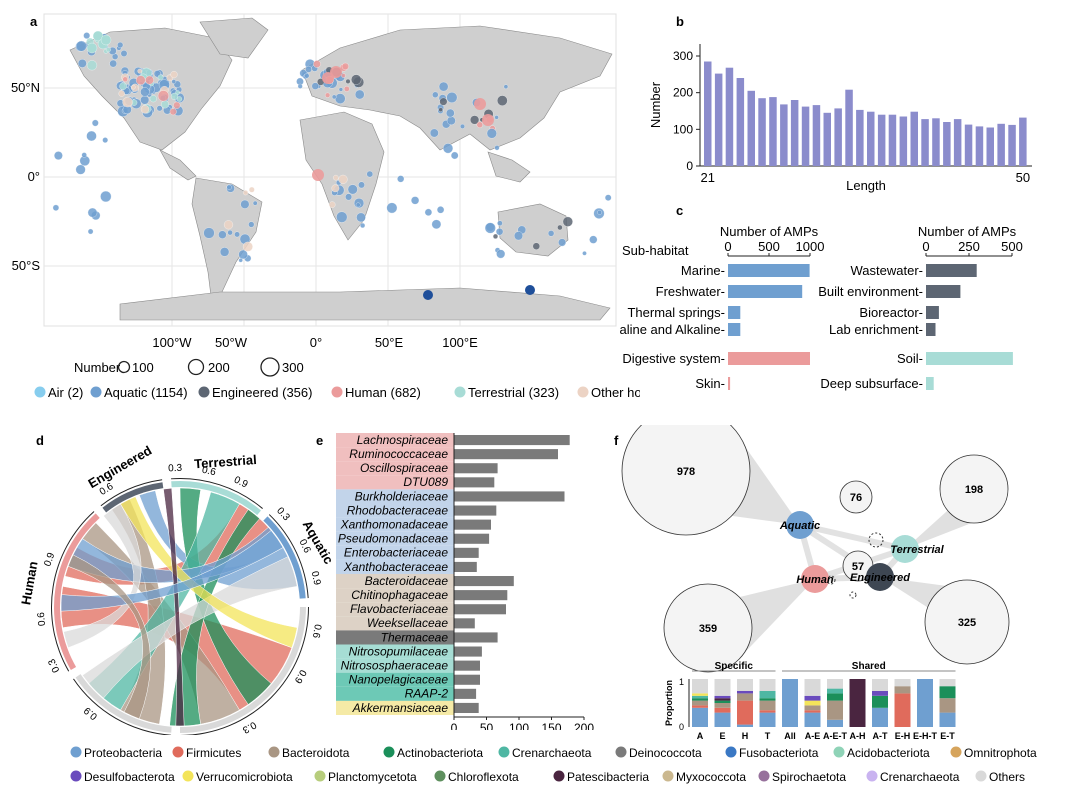 Image resolution: width=1080 pixels, height=795 pixels. What do you see at coordinates (189, 367) in the screenshot?
I see `size-legend: Number 100 200 300` at bounding box center [189, 367].